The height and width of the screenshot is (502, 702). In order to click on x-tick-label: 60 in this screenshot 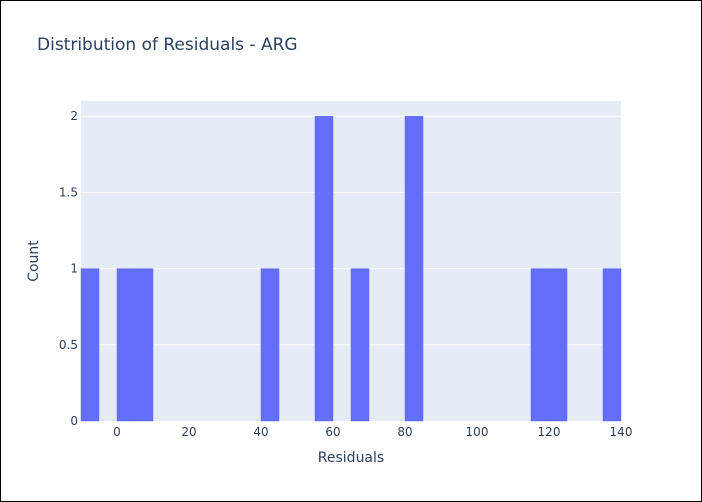, I will do `click(332, 432)`.